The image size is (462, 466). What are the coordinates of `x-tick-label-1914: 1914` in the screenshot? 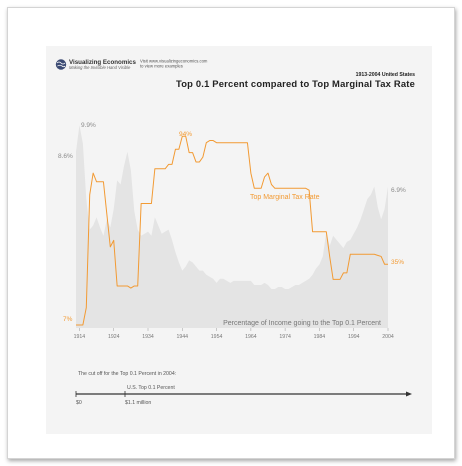 It's located at (80, 337).